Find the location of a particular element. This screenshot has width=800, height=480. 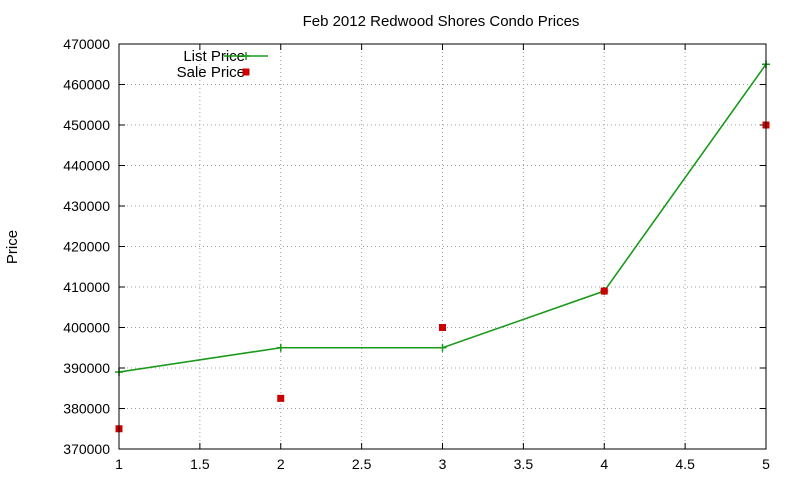

y-tick-label: 370000 is located at coordinates (86, 449).